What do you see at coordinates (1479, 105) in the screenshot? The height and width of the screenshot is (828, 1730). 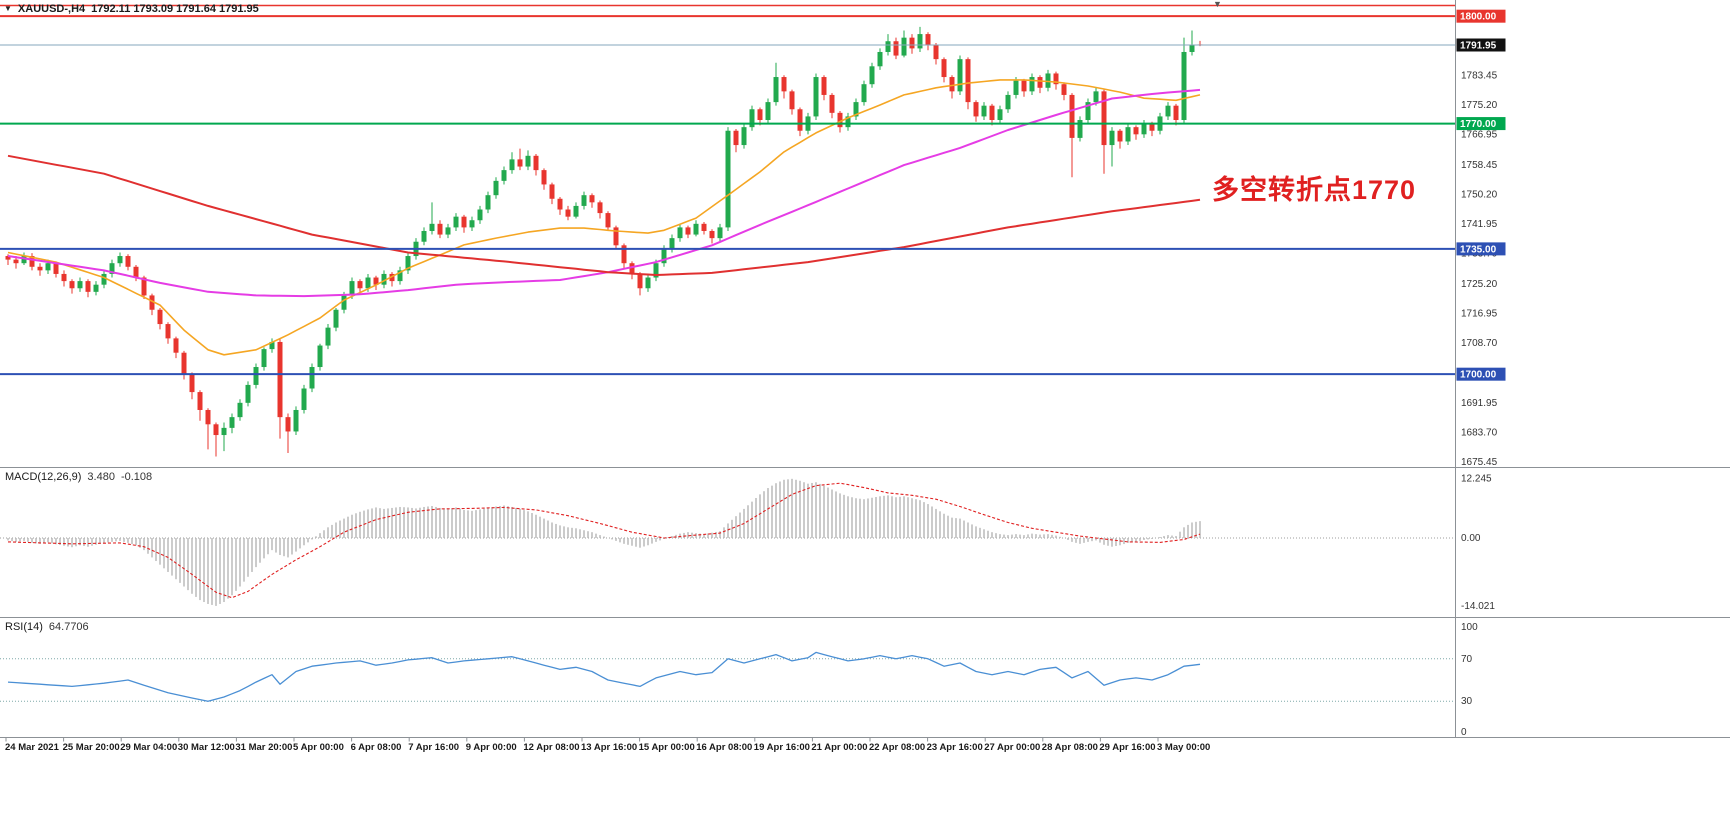 I see `price-tick-label: 1775.20` at bounding box center [1479, 105].